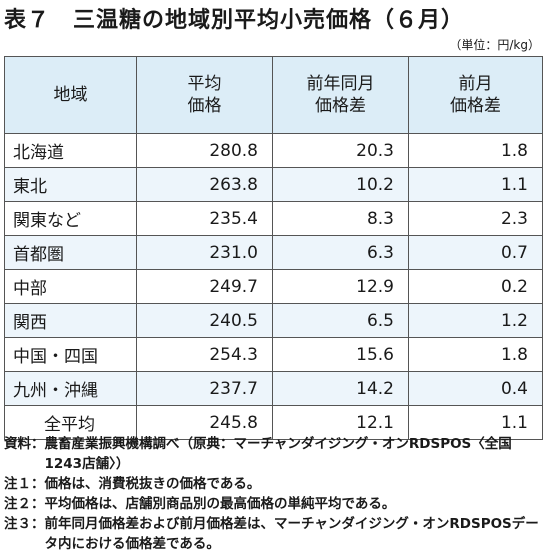 The image size is (548, 558). I want to click on note-label: 注１：, so click(24, 484).